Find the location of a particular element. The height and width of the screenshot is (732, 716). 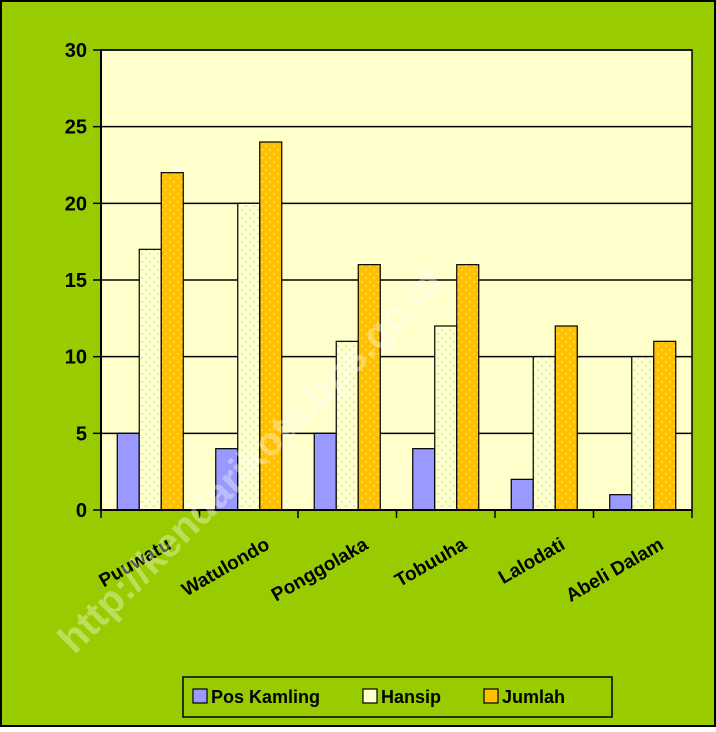

y-tick-label: 10 is located at coordinates (76, 358).